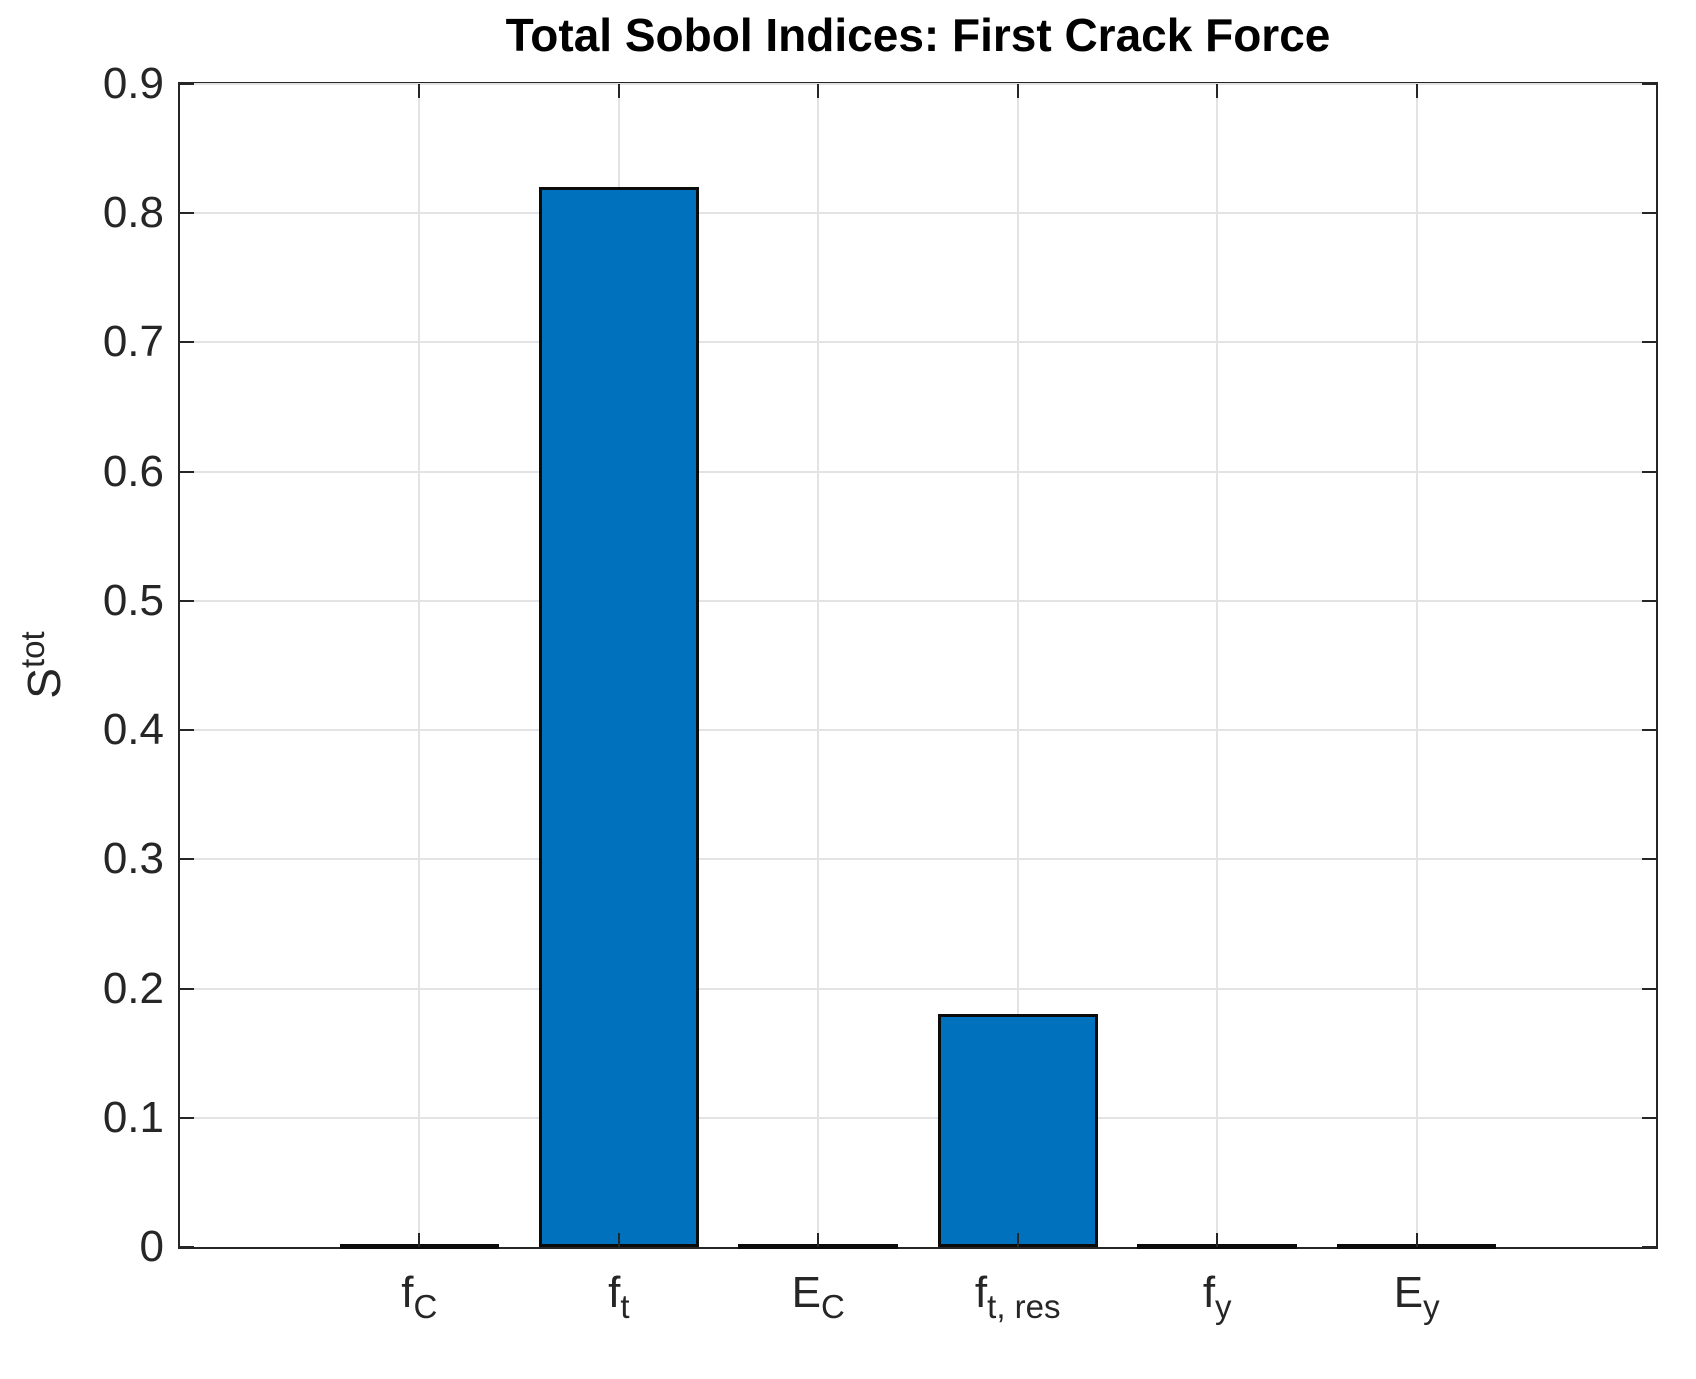 The image size is (1696, 1379). I want to click on x-tick-label-f_C: fC, so click(419, 1296).